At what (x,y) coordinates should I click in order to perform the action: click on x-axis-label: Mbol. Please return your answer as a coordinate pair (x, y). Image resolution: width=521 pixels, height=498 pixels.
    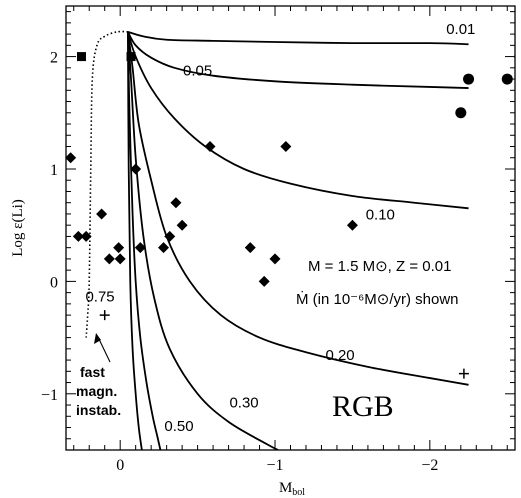
    Looking at the image, I should click on (292, 489).